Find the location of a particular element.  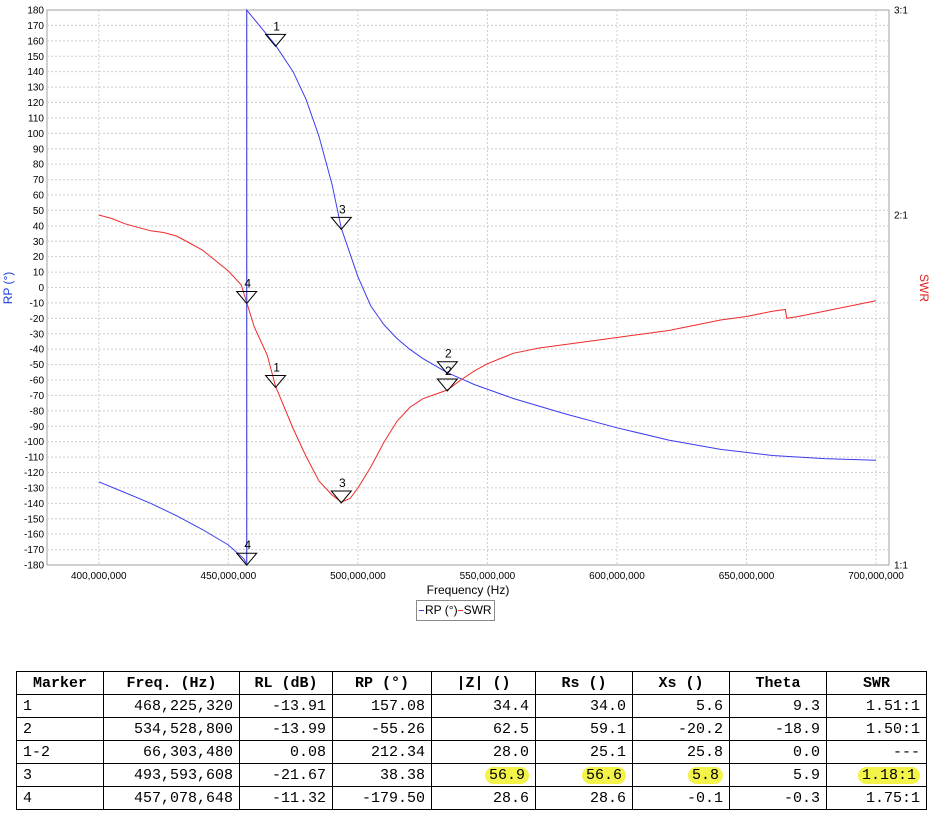

y-tick-label: 170 is located at coordinates (35, 26).